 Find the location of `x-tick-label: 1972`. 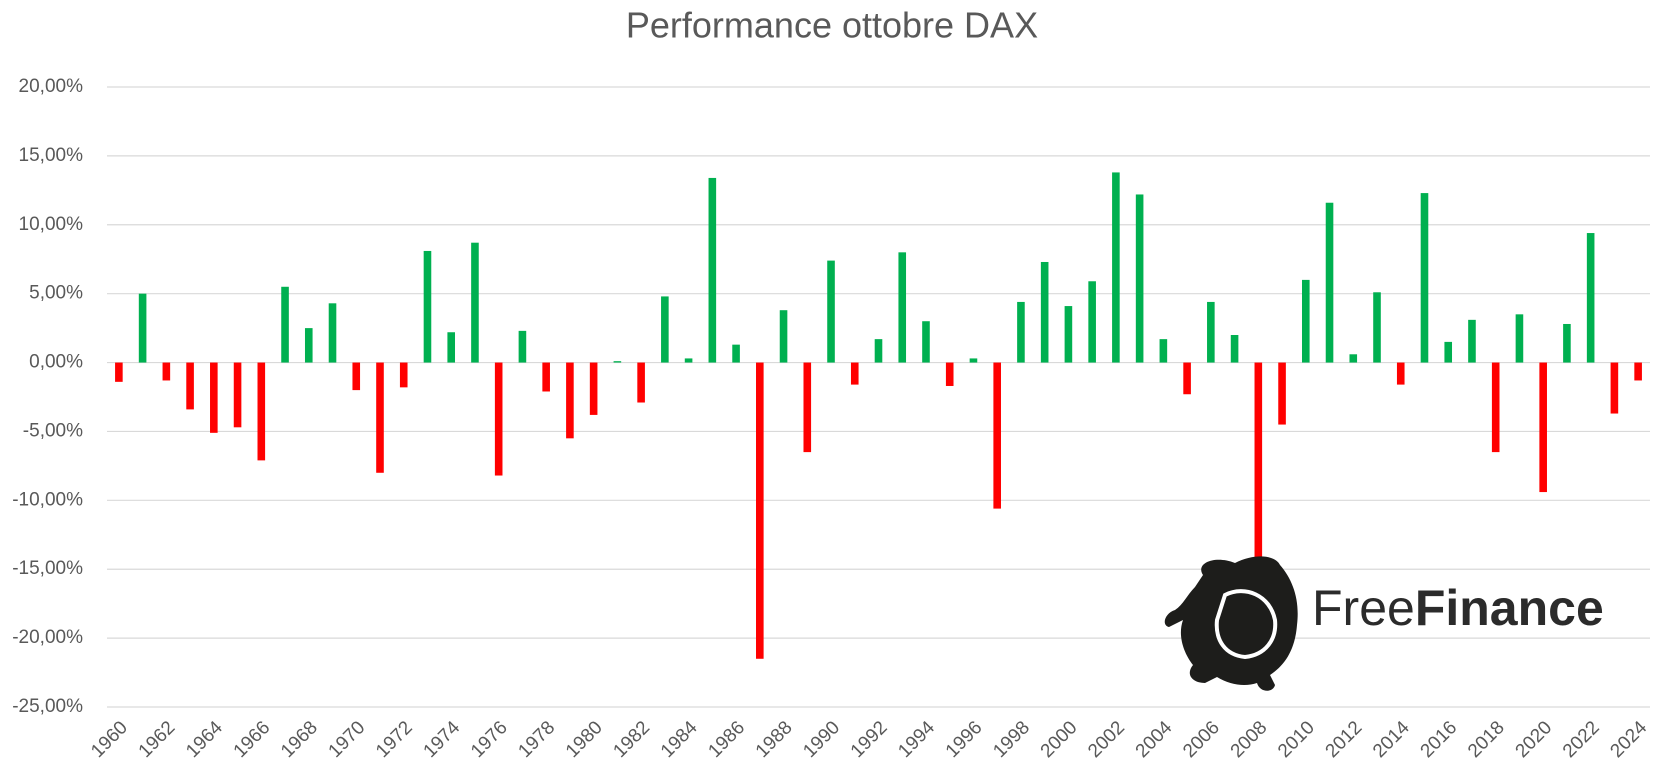

x-tick-label: 1972 is located at coordinates (394, 739).